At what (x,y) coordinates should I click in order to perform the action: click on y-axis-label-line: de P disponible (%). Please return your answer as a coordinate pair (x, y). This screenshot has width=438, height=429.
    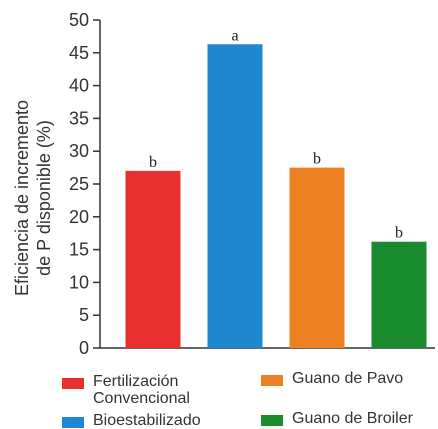
    Looking at the image, I should click on (44, 198).